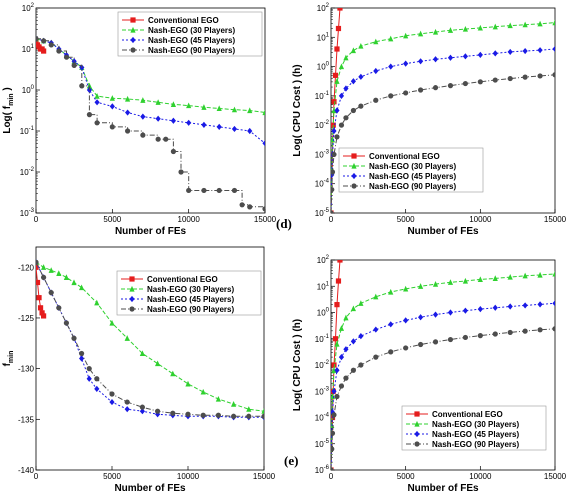  Describe the element at coordinates (150, 340) in the screenshot. I see `plot-area` at that location.